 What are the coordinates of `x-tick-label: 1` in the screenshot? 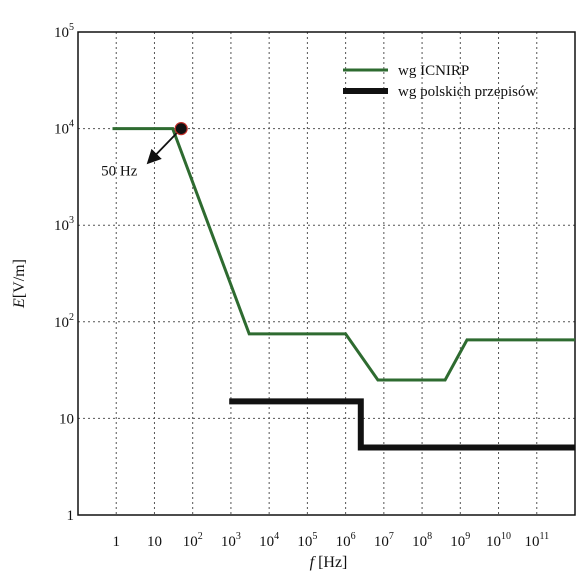 It's located at (116, 542).